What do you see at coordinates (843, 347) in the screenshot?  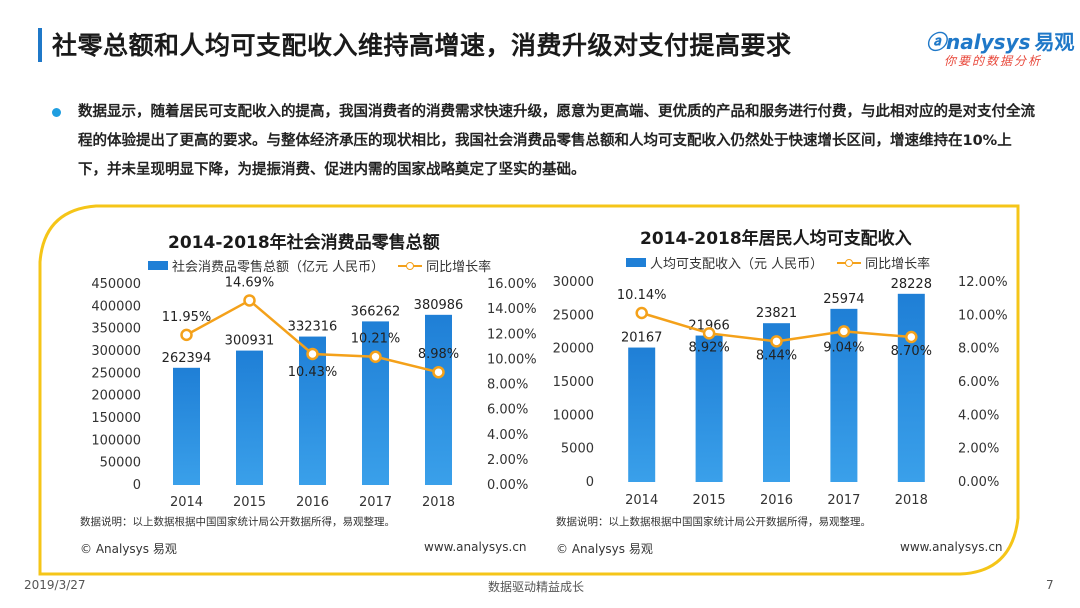 I see `growth-value-label: 9.04%` at bounding box center [843, 347].